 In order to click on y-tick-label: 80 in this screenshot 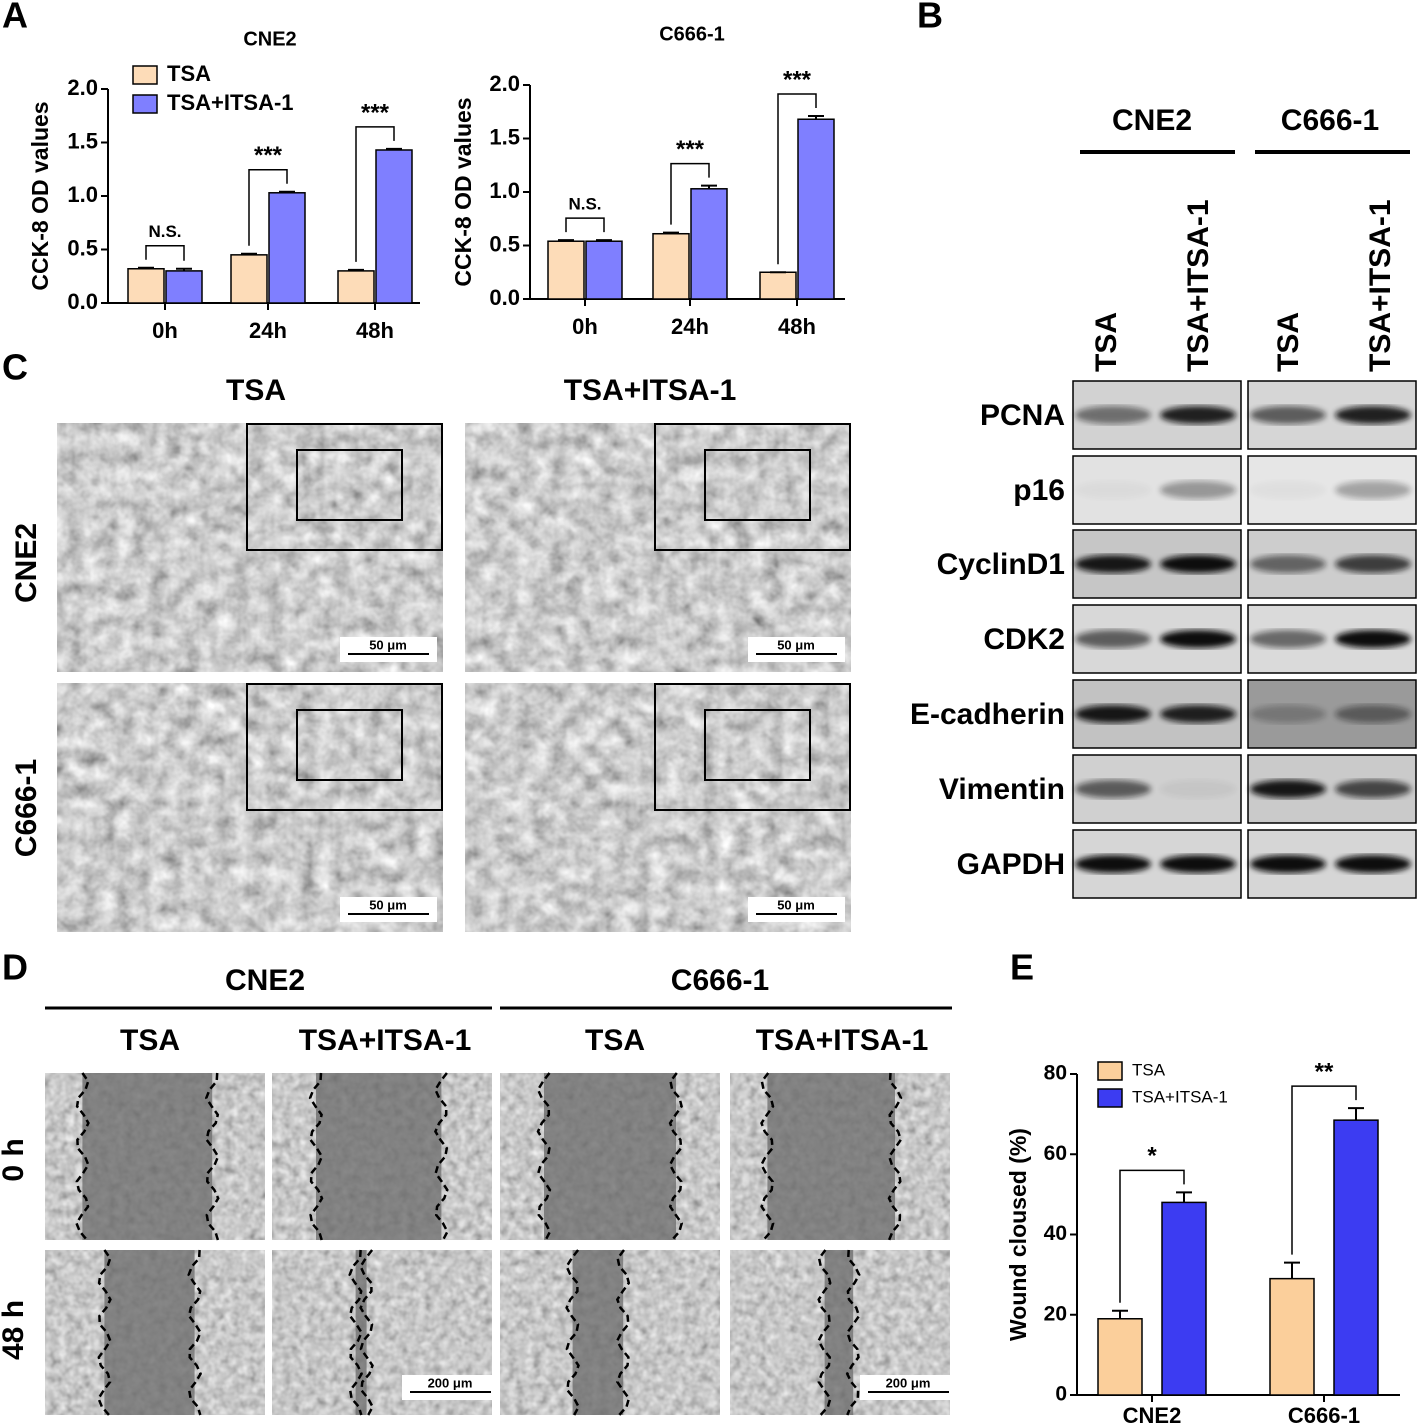, I will do `click(1055, 1073)`.